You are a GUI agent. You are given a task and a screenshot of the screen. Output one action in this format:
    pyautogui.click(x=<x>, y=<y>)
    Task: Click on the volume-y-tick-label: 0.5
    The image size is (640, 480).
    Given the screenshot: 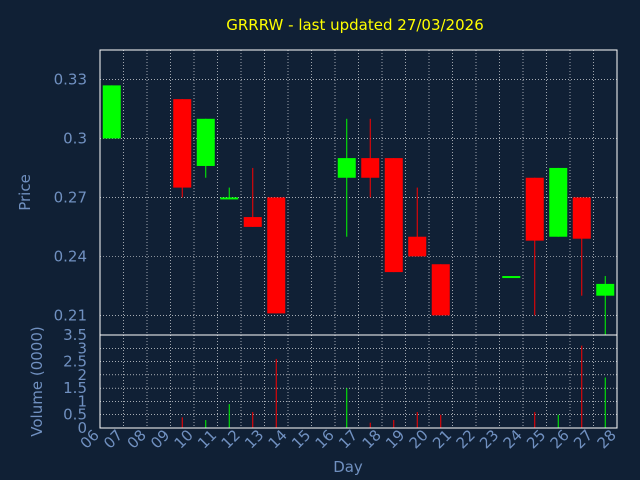 What is the action you would take?
    pyautogui.click(x=75, y=415)
    